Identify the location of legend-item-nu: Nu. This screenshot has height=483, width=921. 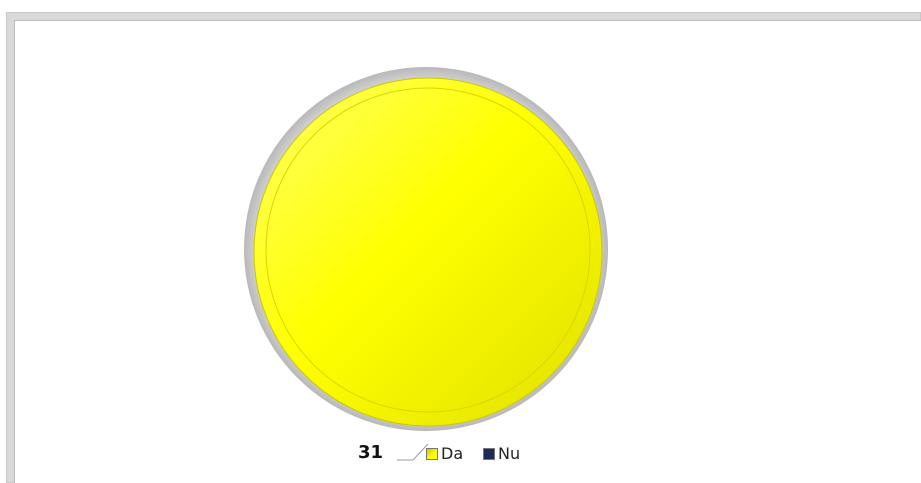
(501, 453).